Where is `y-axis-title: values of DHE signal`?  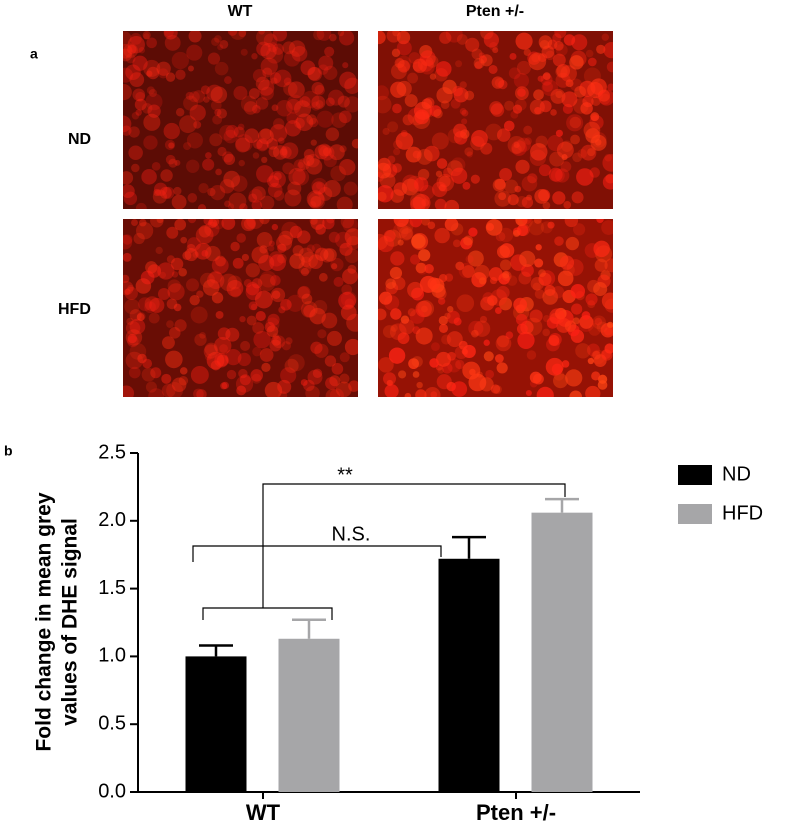 y-axis-title: values of DHE signal is located at coordinates (70, 622).